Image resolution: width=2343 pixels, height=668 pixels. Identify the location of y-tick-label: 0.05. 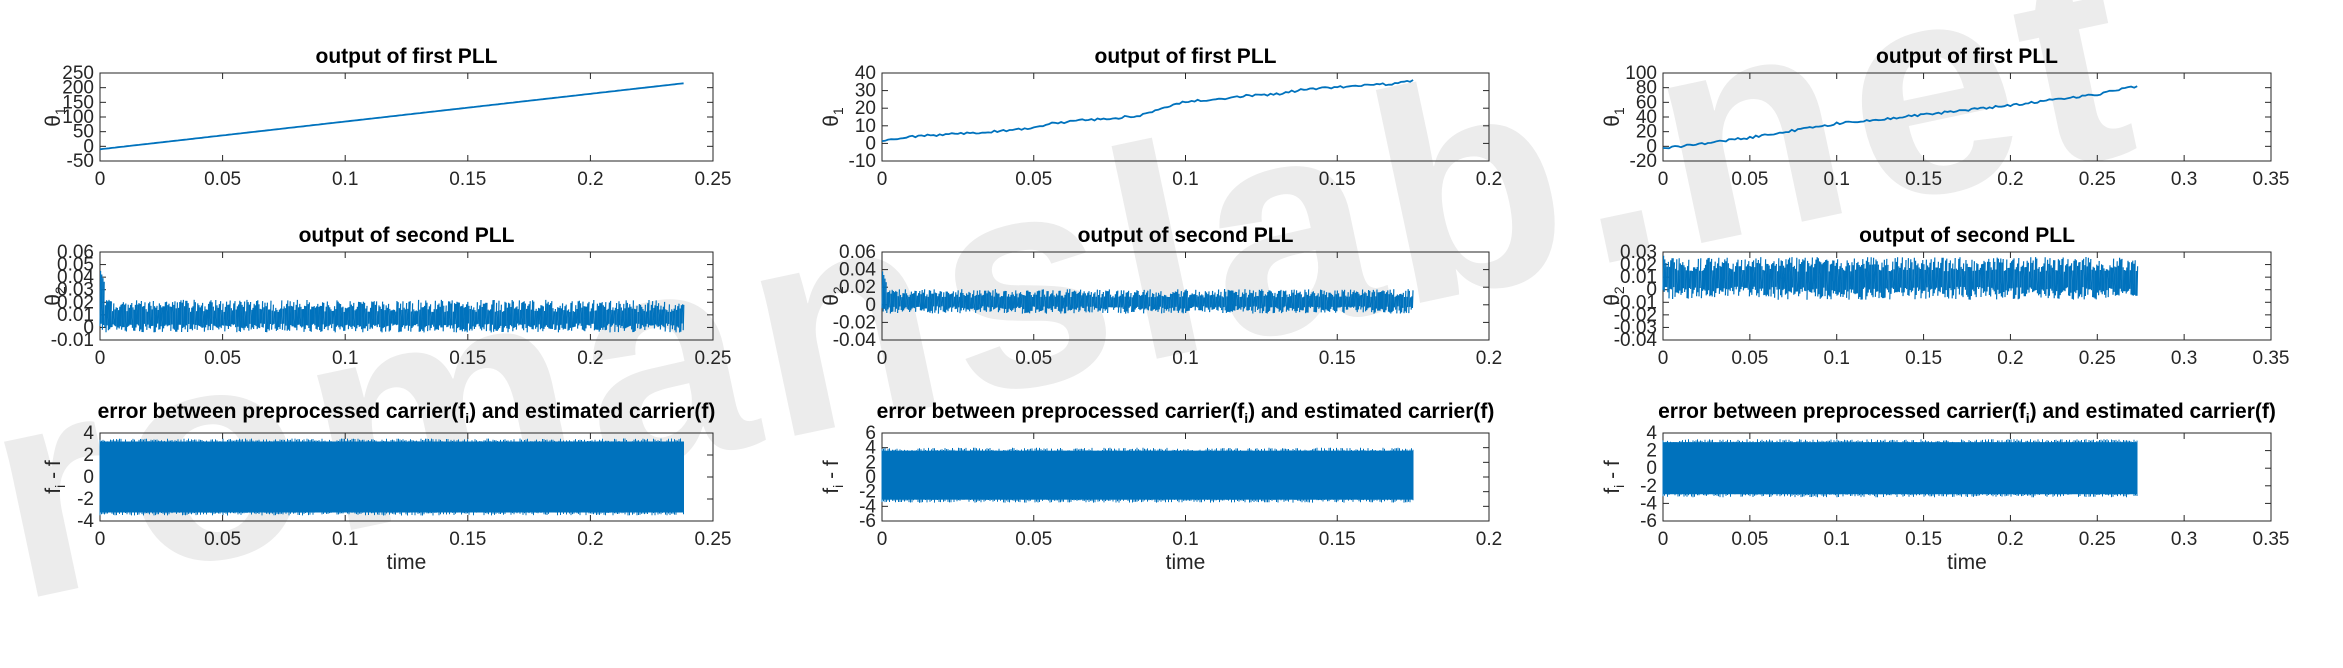
(75, 265).